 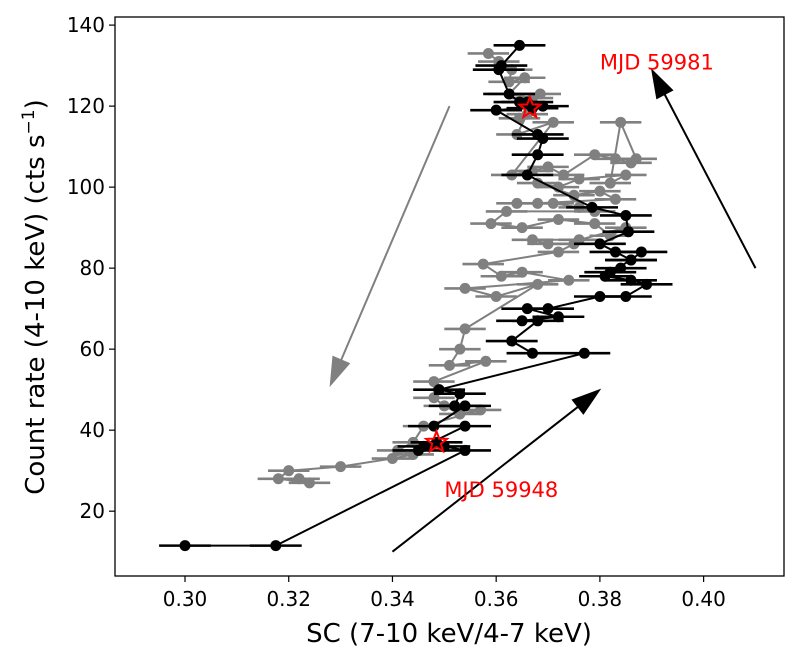 What do you see at coordinates (449, 634) in the screenshot?
I see `x-axis-label: SC (7-10 keV/4-7 keV)` at bounding box center [449, 634].